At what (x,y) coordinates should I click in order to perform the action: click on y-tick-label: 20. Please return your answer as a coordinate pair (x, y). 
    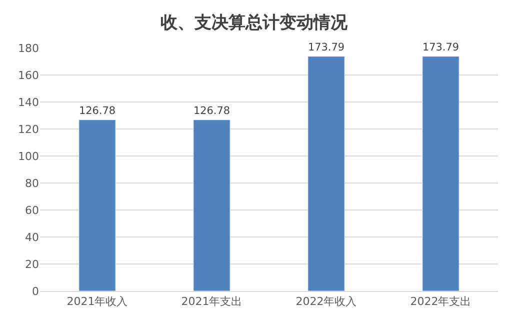
    Looking at the image, I should click on (32, 264).